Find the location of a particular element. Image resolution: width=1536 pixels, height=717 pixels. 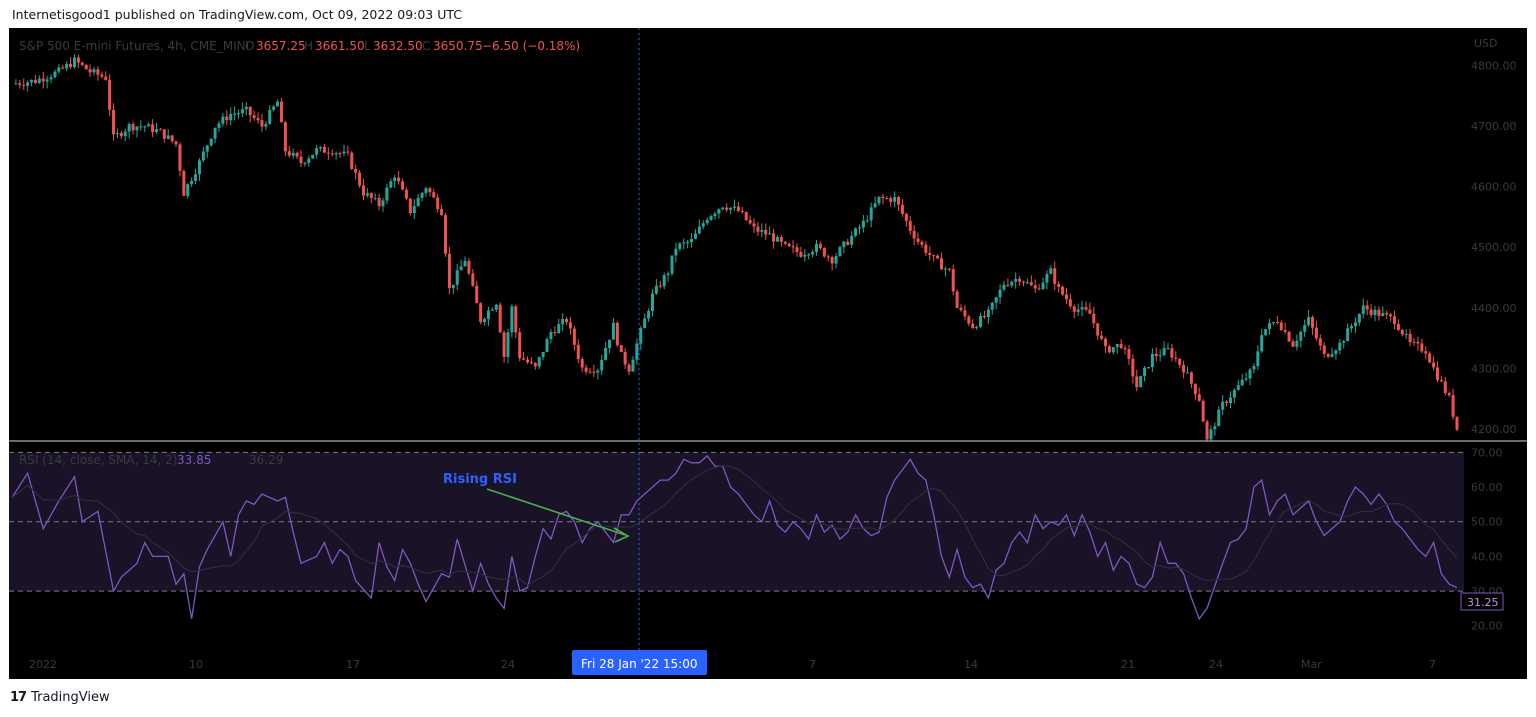

rsi-y-tick: 60.00 is located at coordinates (1487, 487).